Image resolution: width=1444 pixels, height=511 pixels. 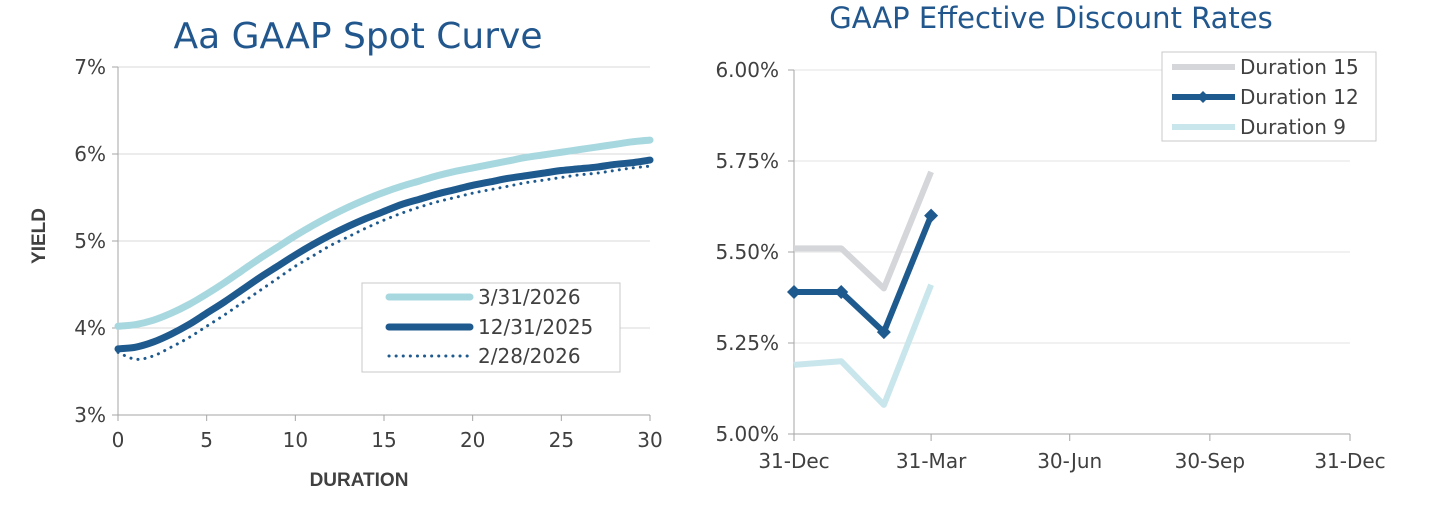 What do you see at coordinates (383, 440) in the screenshot?
I see `x-tick-label-15: 15` at bounding box center [383, 440].